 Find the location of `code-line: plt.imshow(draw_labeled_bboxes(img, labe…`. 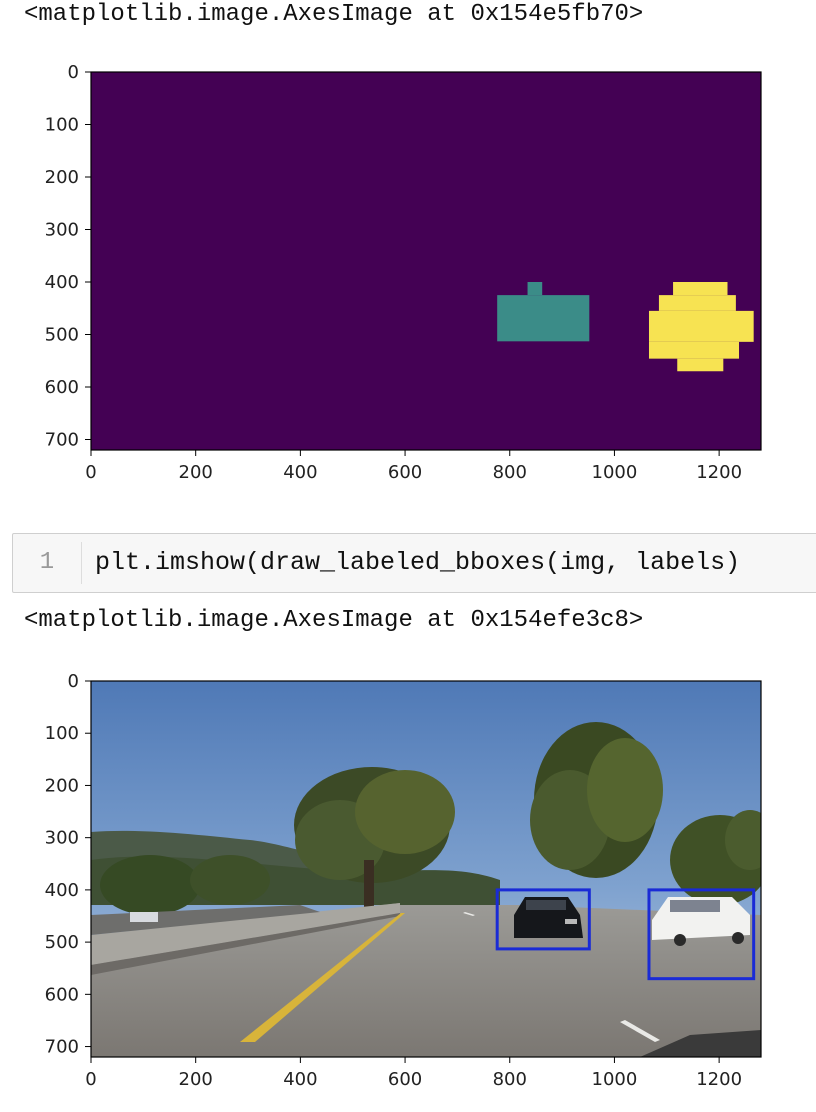

code-line: plt.imshow(draw_labeled_bboxes(img, labe… is located at coordinates (418, 562).